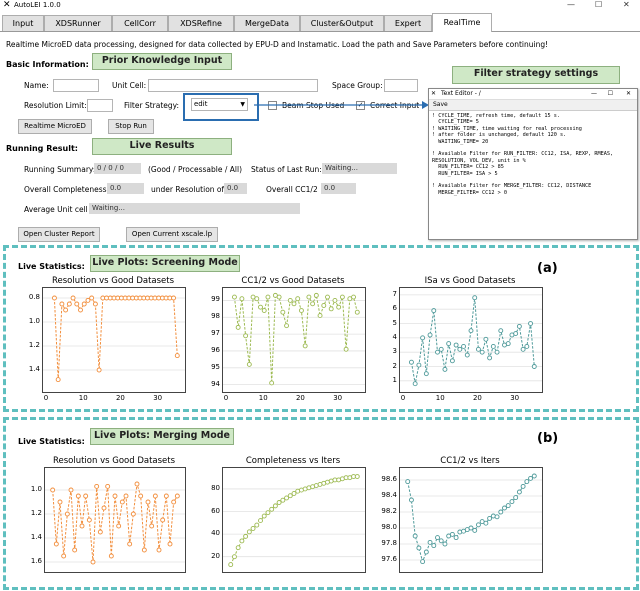 This screenshot has width=640, height=591. What do you see at coordinates (533, 105) in the screenshot?
I see `editor-save-menu: Save` at bounding box center [533, 105].